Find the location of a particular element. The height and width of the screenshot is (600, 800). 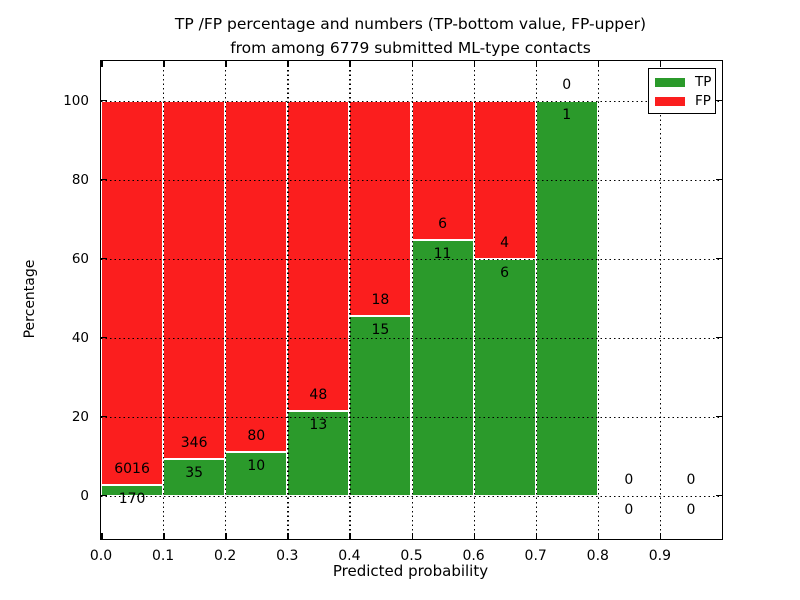

x-axis-label: Predicted probability is located at coordinates (410, 571).